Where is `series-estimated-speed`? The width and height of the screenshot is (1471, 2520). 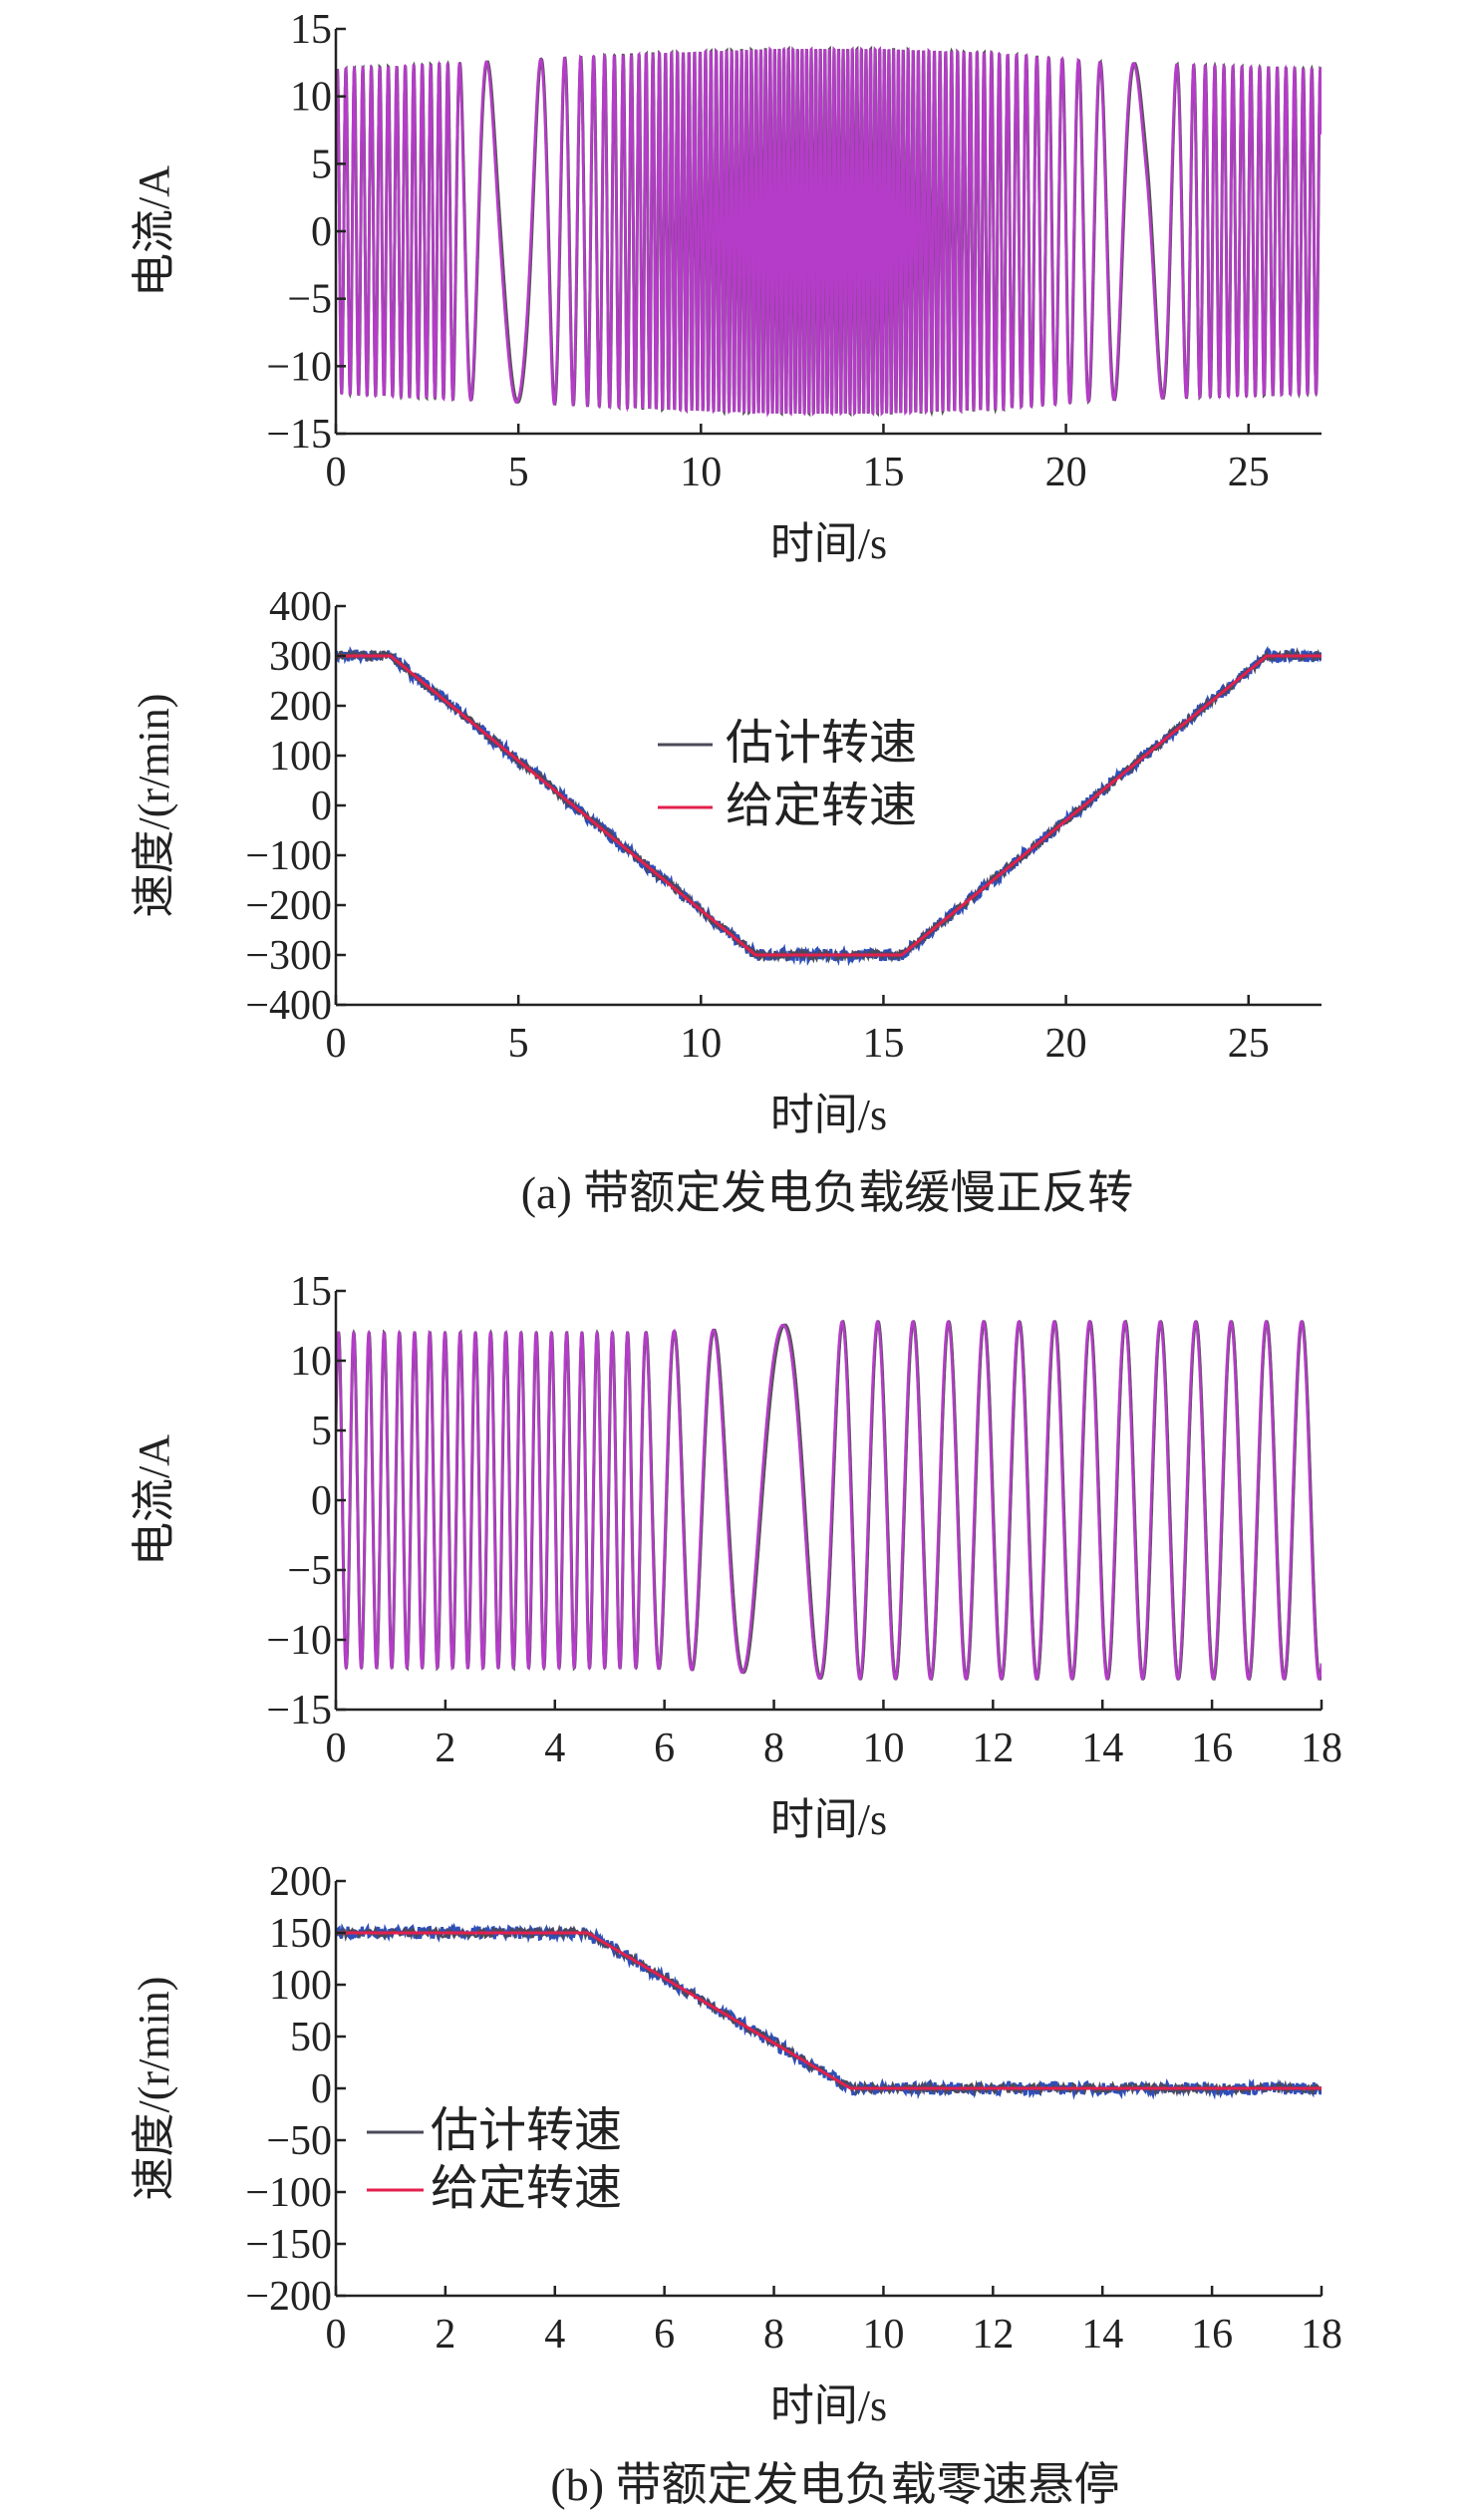
series-estimated-speed is located at coordinates (829, 2010).